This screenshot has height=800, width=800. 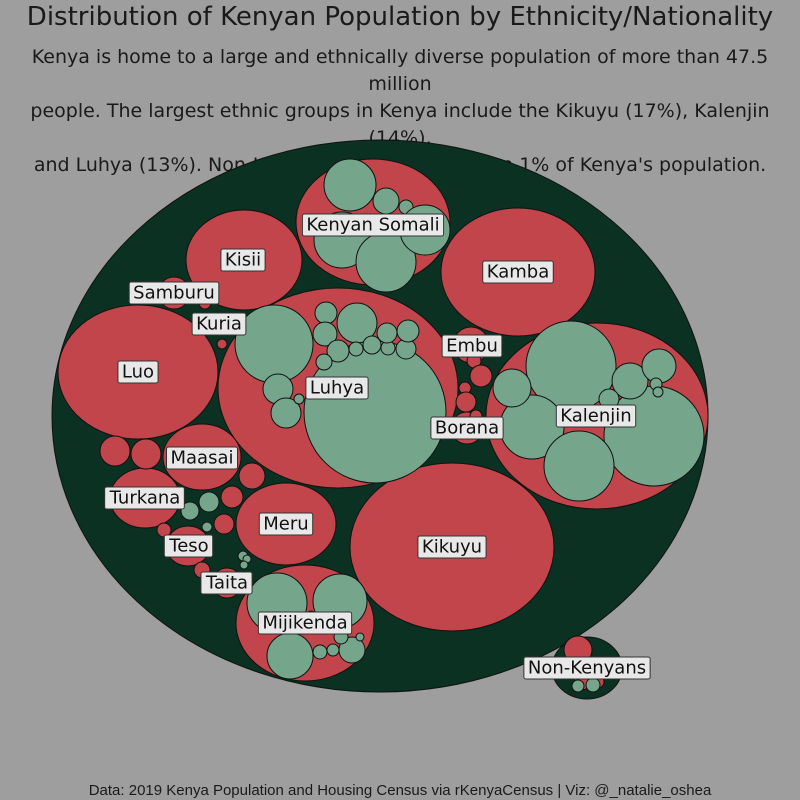 I want to click on label-text: Meru, so click(x=285, y=524).